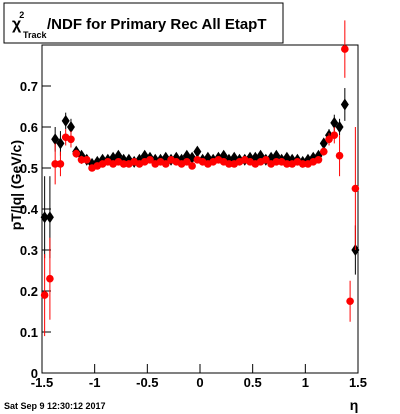 The width and height of the screenshot is (400, 414). Describe the element at coordinates (55, 406) in the screenshot. I see `footer: Sat Sep 9 12:30:12 2017` at that location.